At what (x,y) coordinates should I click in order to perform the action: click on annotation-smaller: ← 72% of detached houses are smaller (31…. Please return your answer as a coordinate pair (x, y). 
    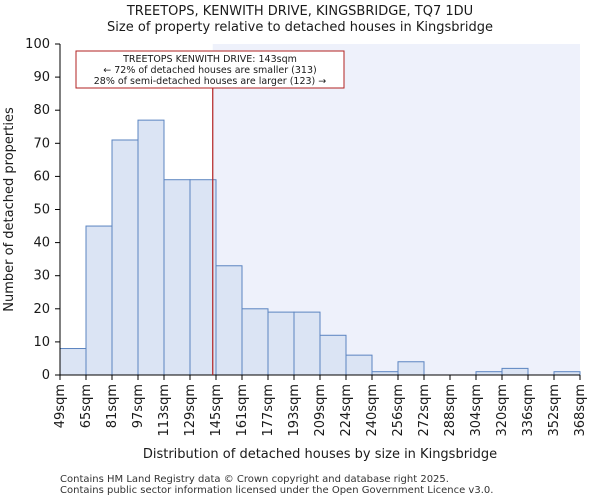
    Looking at the image, I should click on (209, 70).